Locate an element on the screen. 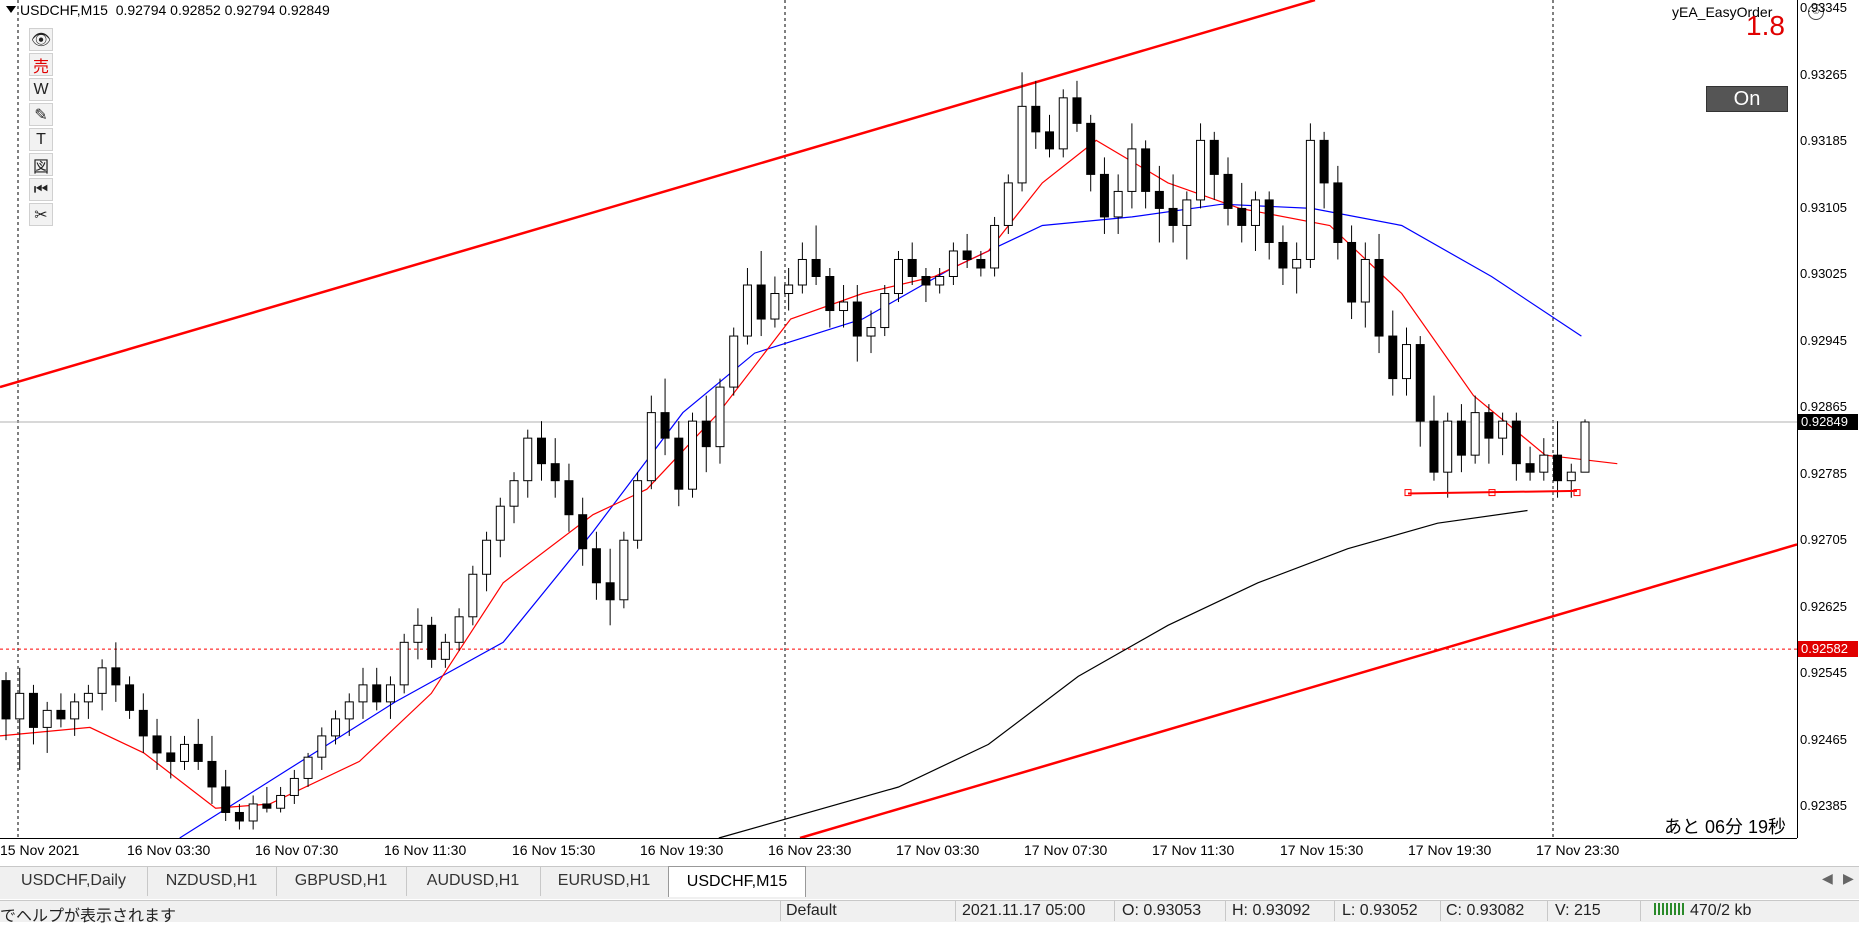 The width and height of the screenshot is (1859, 926). time-tick-label: 16 Nov 19:30 is located at coordinates (682, 850).